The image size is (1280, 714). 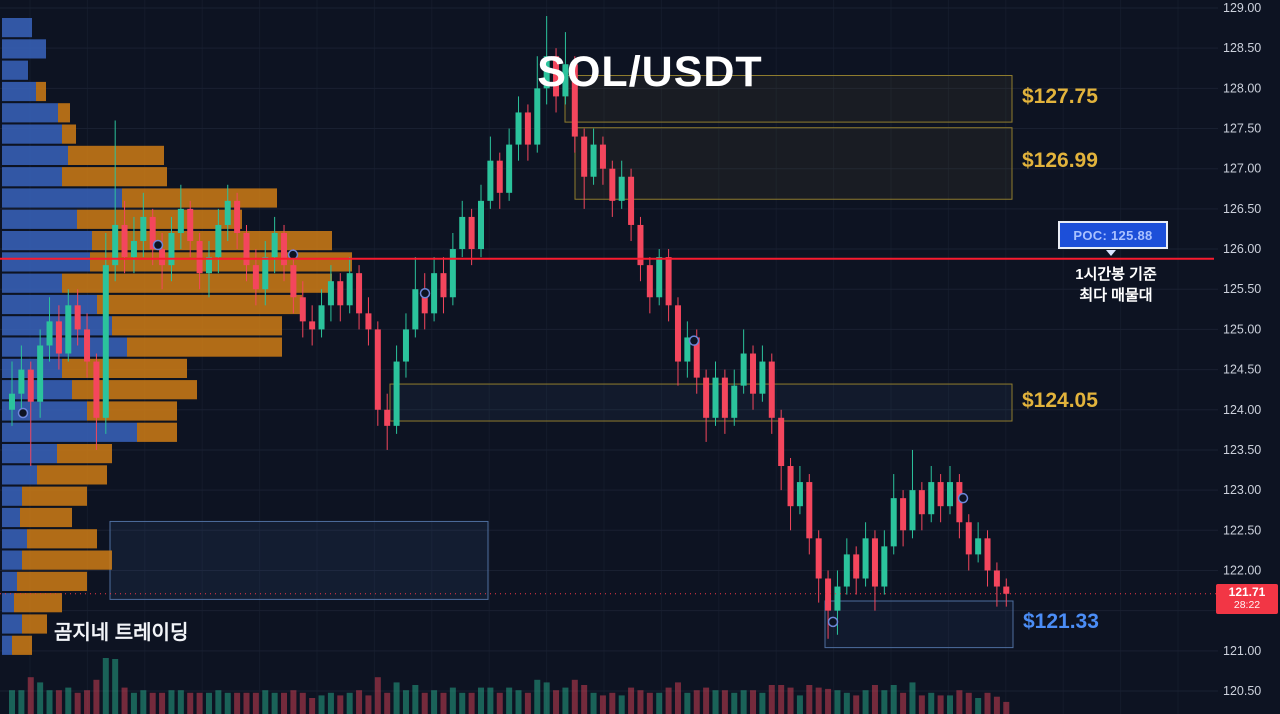 I want to click on current-price-badge: 121.71 28:22, so click(x=1247, y=599).